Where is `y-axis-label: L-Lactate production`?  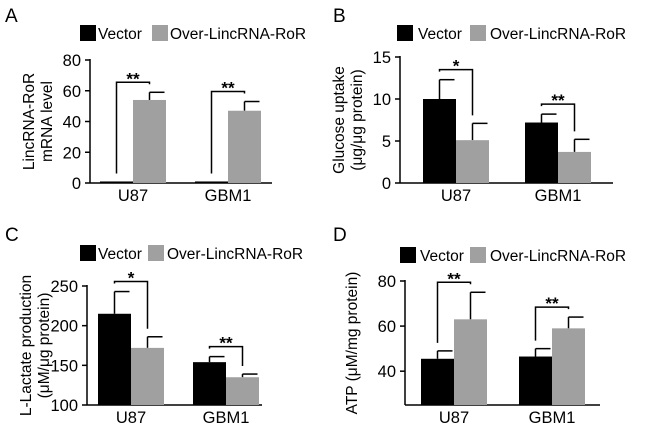 y-axis-label: L-Lactate production is located at coordinates (26, 345).